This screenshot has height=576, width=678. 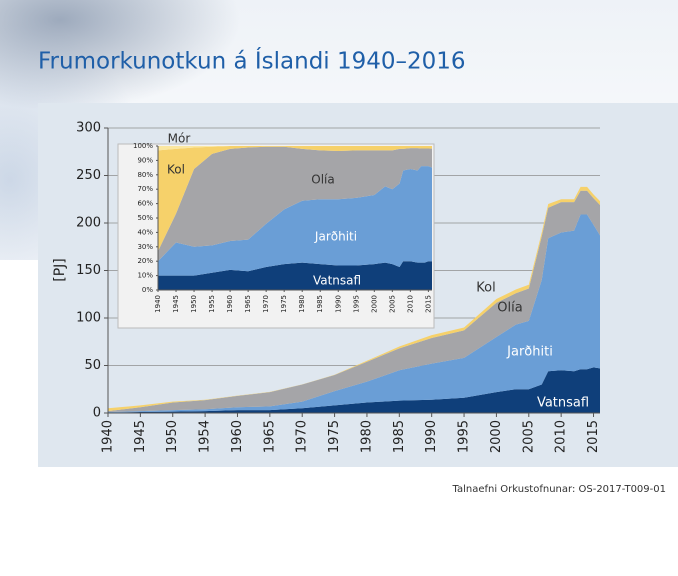 What do you see at coordinates (252, 61) in the screenshot?
I see `page-title: Frumorkunotkun á Íslandi 1940–2016` at bounding box center [252, 61].